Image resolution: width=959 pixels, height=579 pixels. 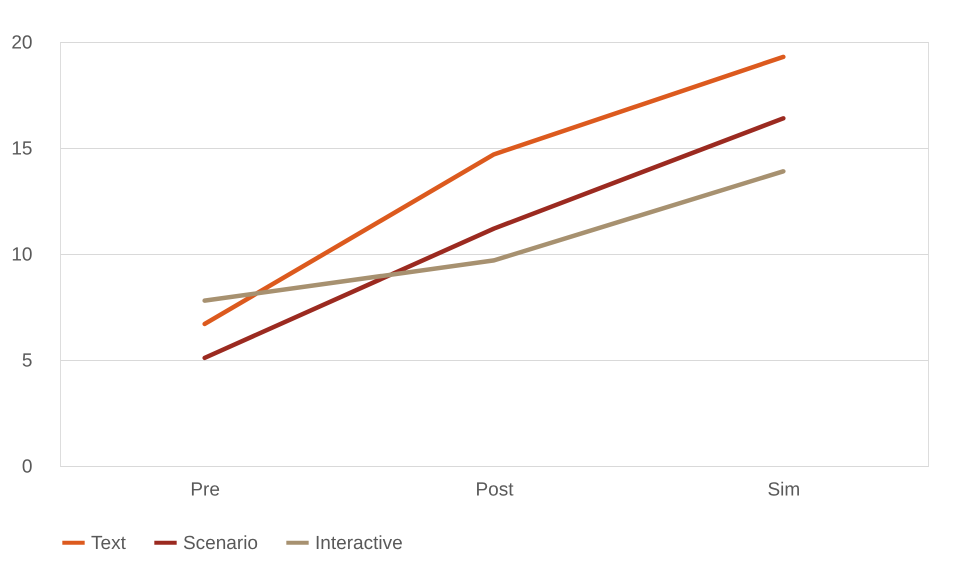 What do you see at coordinates (109, 543) in the screenshot?
I see `legend-label: Text` at bounding box center [109, 543].